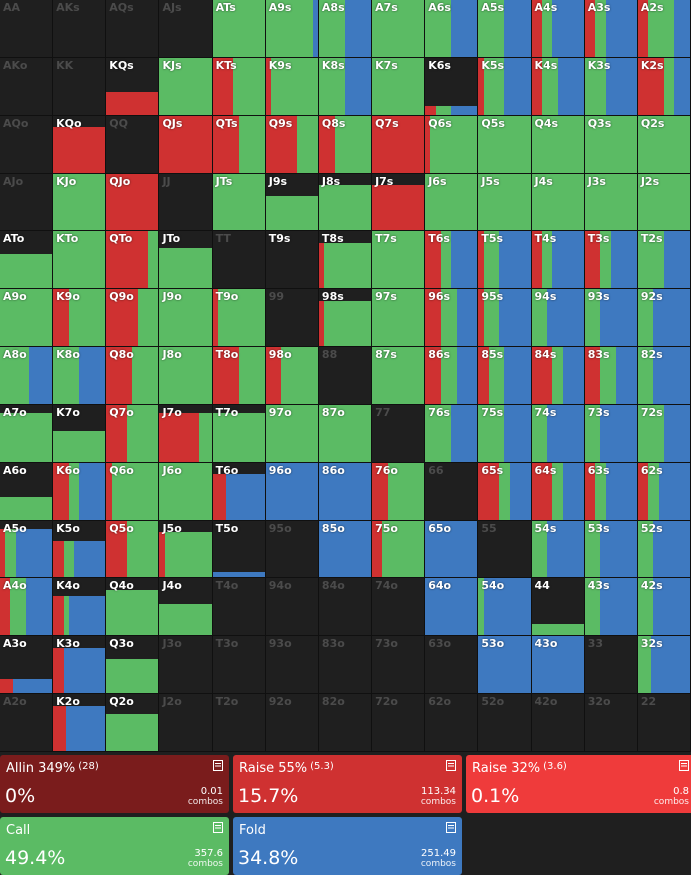  What do you see at coordinates (27, 376) in the screenshot?
I see `hand-cell-a8o: A8o` at bounding box center [27, 376].